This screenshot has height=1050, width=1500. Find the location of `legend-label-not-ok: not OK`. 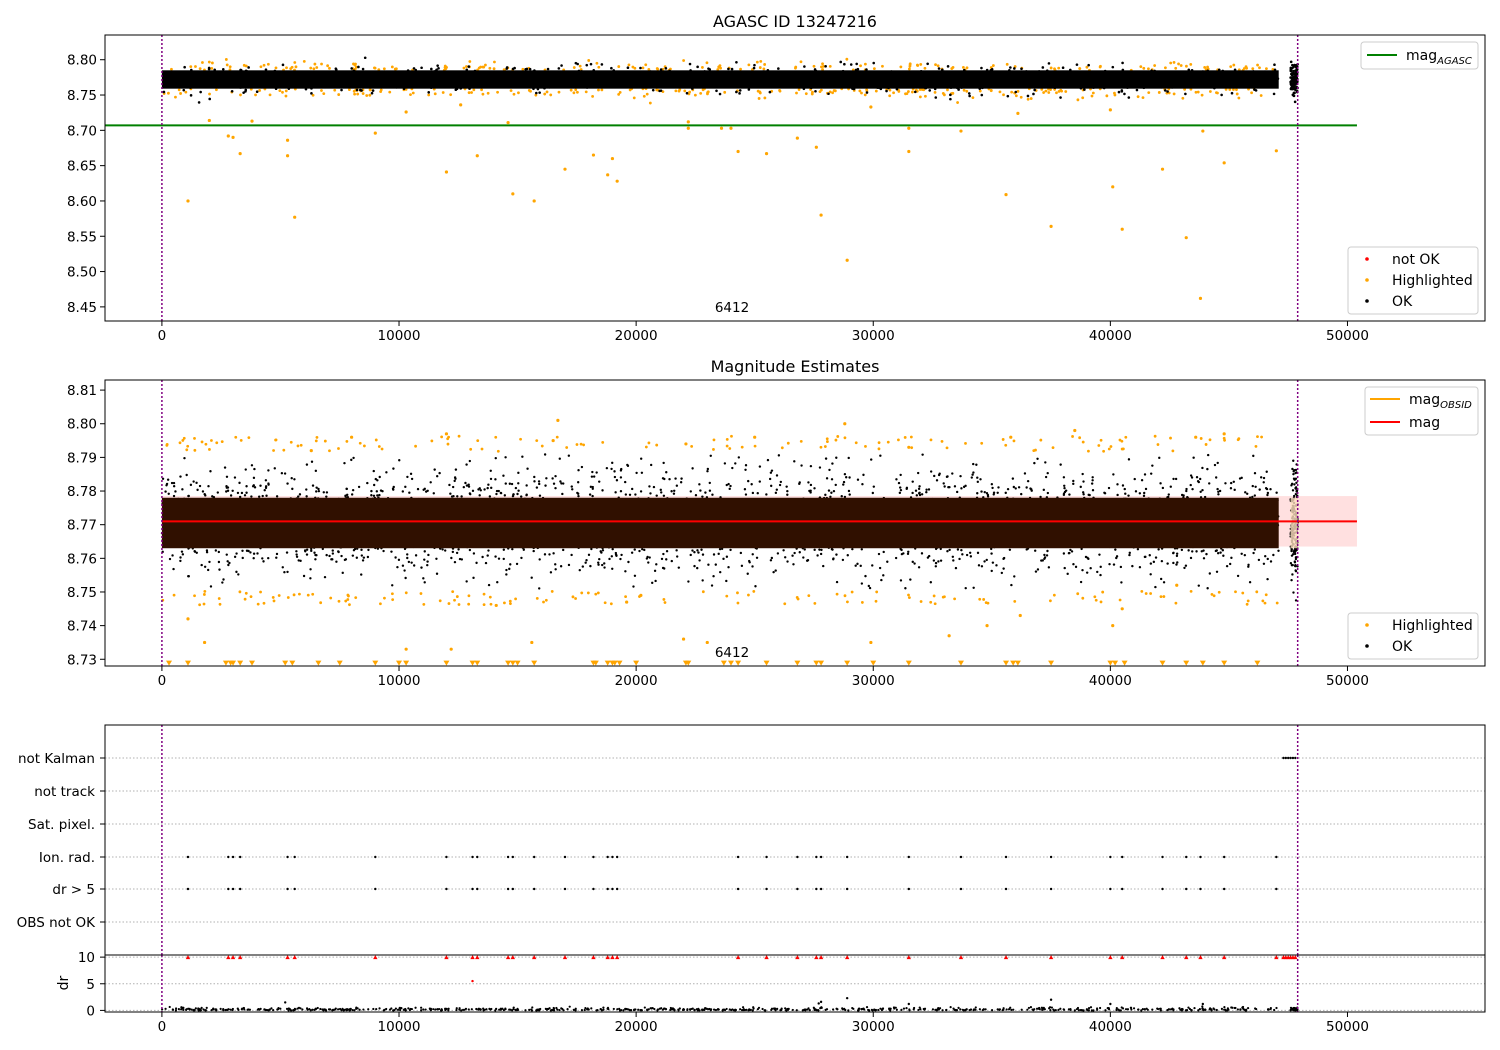

legend-label-not-ok: not OK is located at coordinates (1416, 260).